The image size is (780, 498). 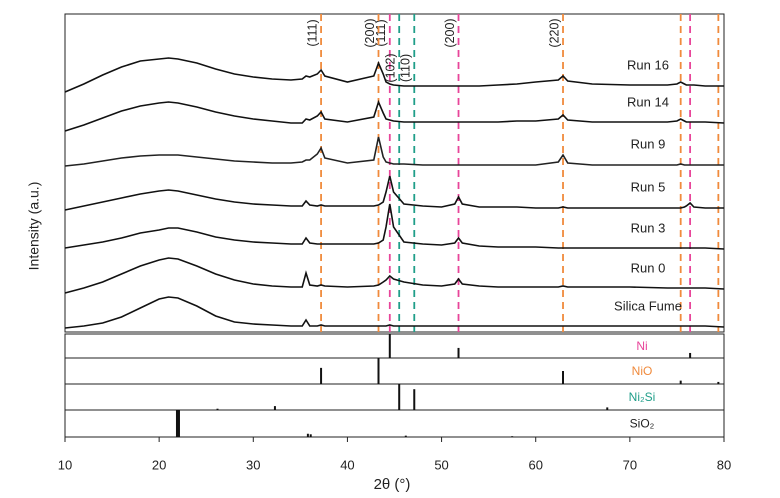 What do you see at coordinates (65, 464) in the screenshot?
I see `x-tick-label: 10` at bounding box center [65, 464].